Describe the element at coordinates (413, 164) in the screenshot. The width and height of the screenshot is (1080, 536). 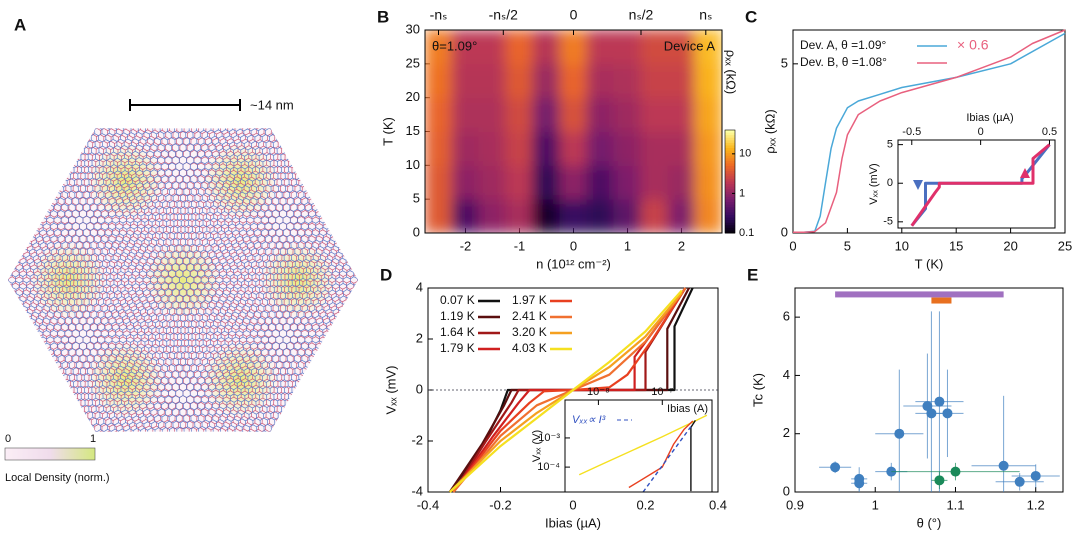
I see `y-tick-label: 10` at that location.